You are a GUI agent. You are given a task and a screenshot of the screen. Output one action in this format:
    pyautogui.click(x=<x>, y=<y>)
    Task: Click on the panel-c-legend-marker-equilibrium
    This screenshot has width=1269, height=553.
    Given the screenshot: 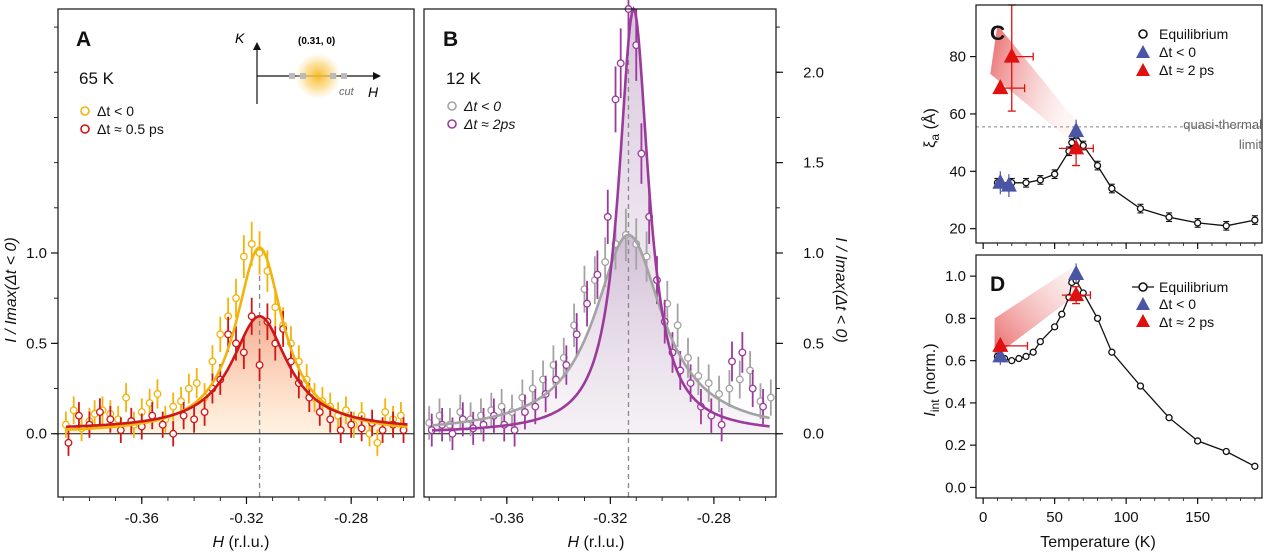 What is the action you would take?
    pyautogui.click(x=1143, y=34)
    